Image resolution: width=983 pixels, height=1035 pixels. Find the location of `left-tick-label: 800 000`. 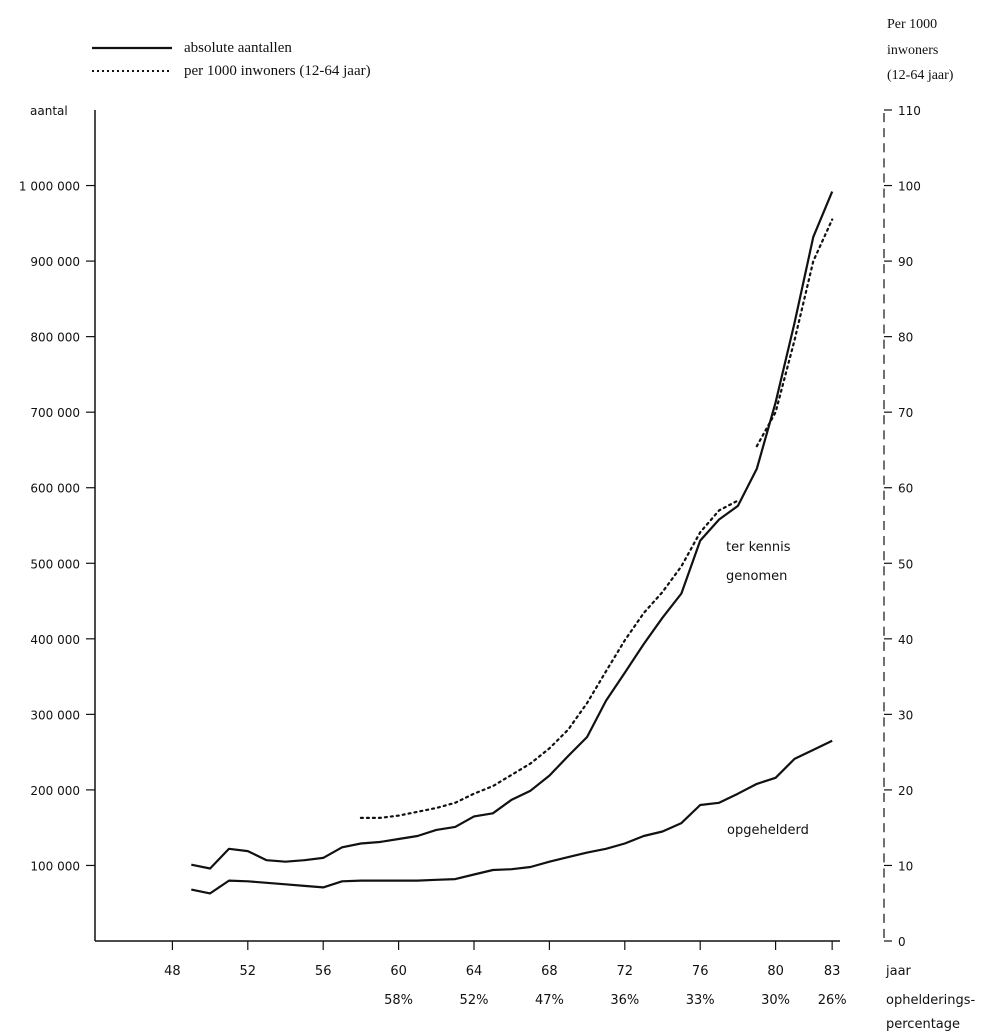

left-tick-label: 800 000 is located at coordinates (55, 338).